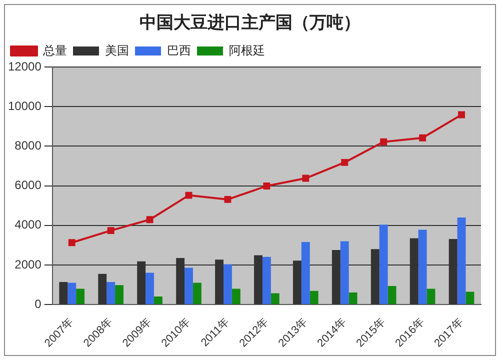  What do you see at coordinates (54, 50) in the screenshot?
I see `legend-label: 总量` at bounding box center [54, 50].